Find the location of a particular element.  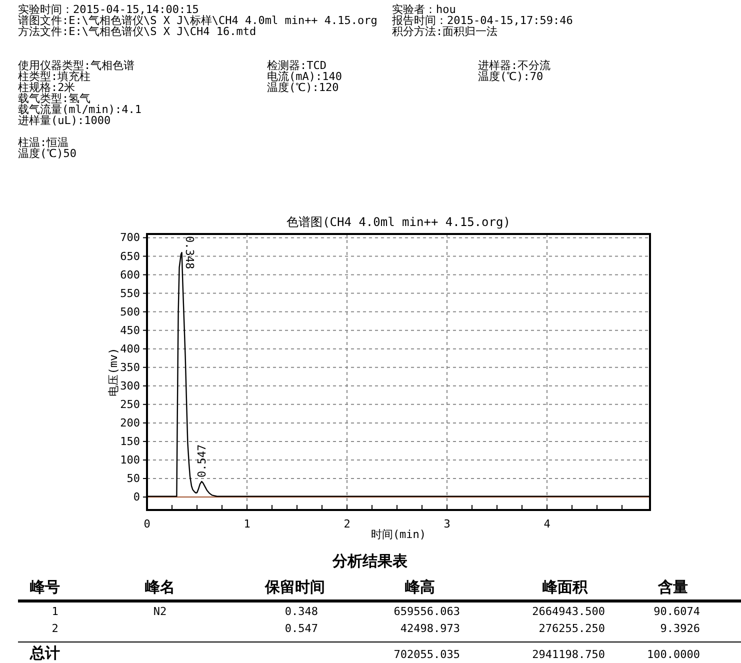

y-tick-label: 600 is located at coordinates (130, 275).